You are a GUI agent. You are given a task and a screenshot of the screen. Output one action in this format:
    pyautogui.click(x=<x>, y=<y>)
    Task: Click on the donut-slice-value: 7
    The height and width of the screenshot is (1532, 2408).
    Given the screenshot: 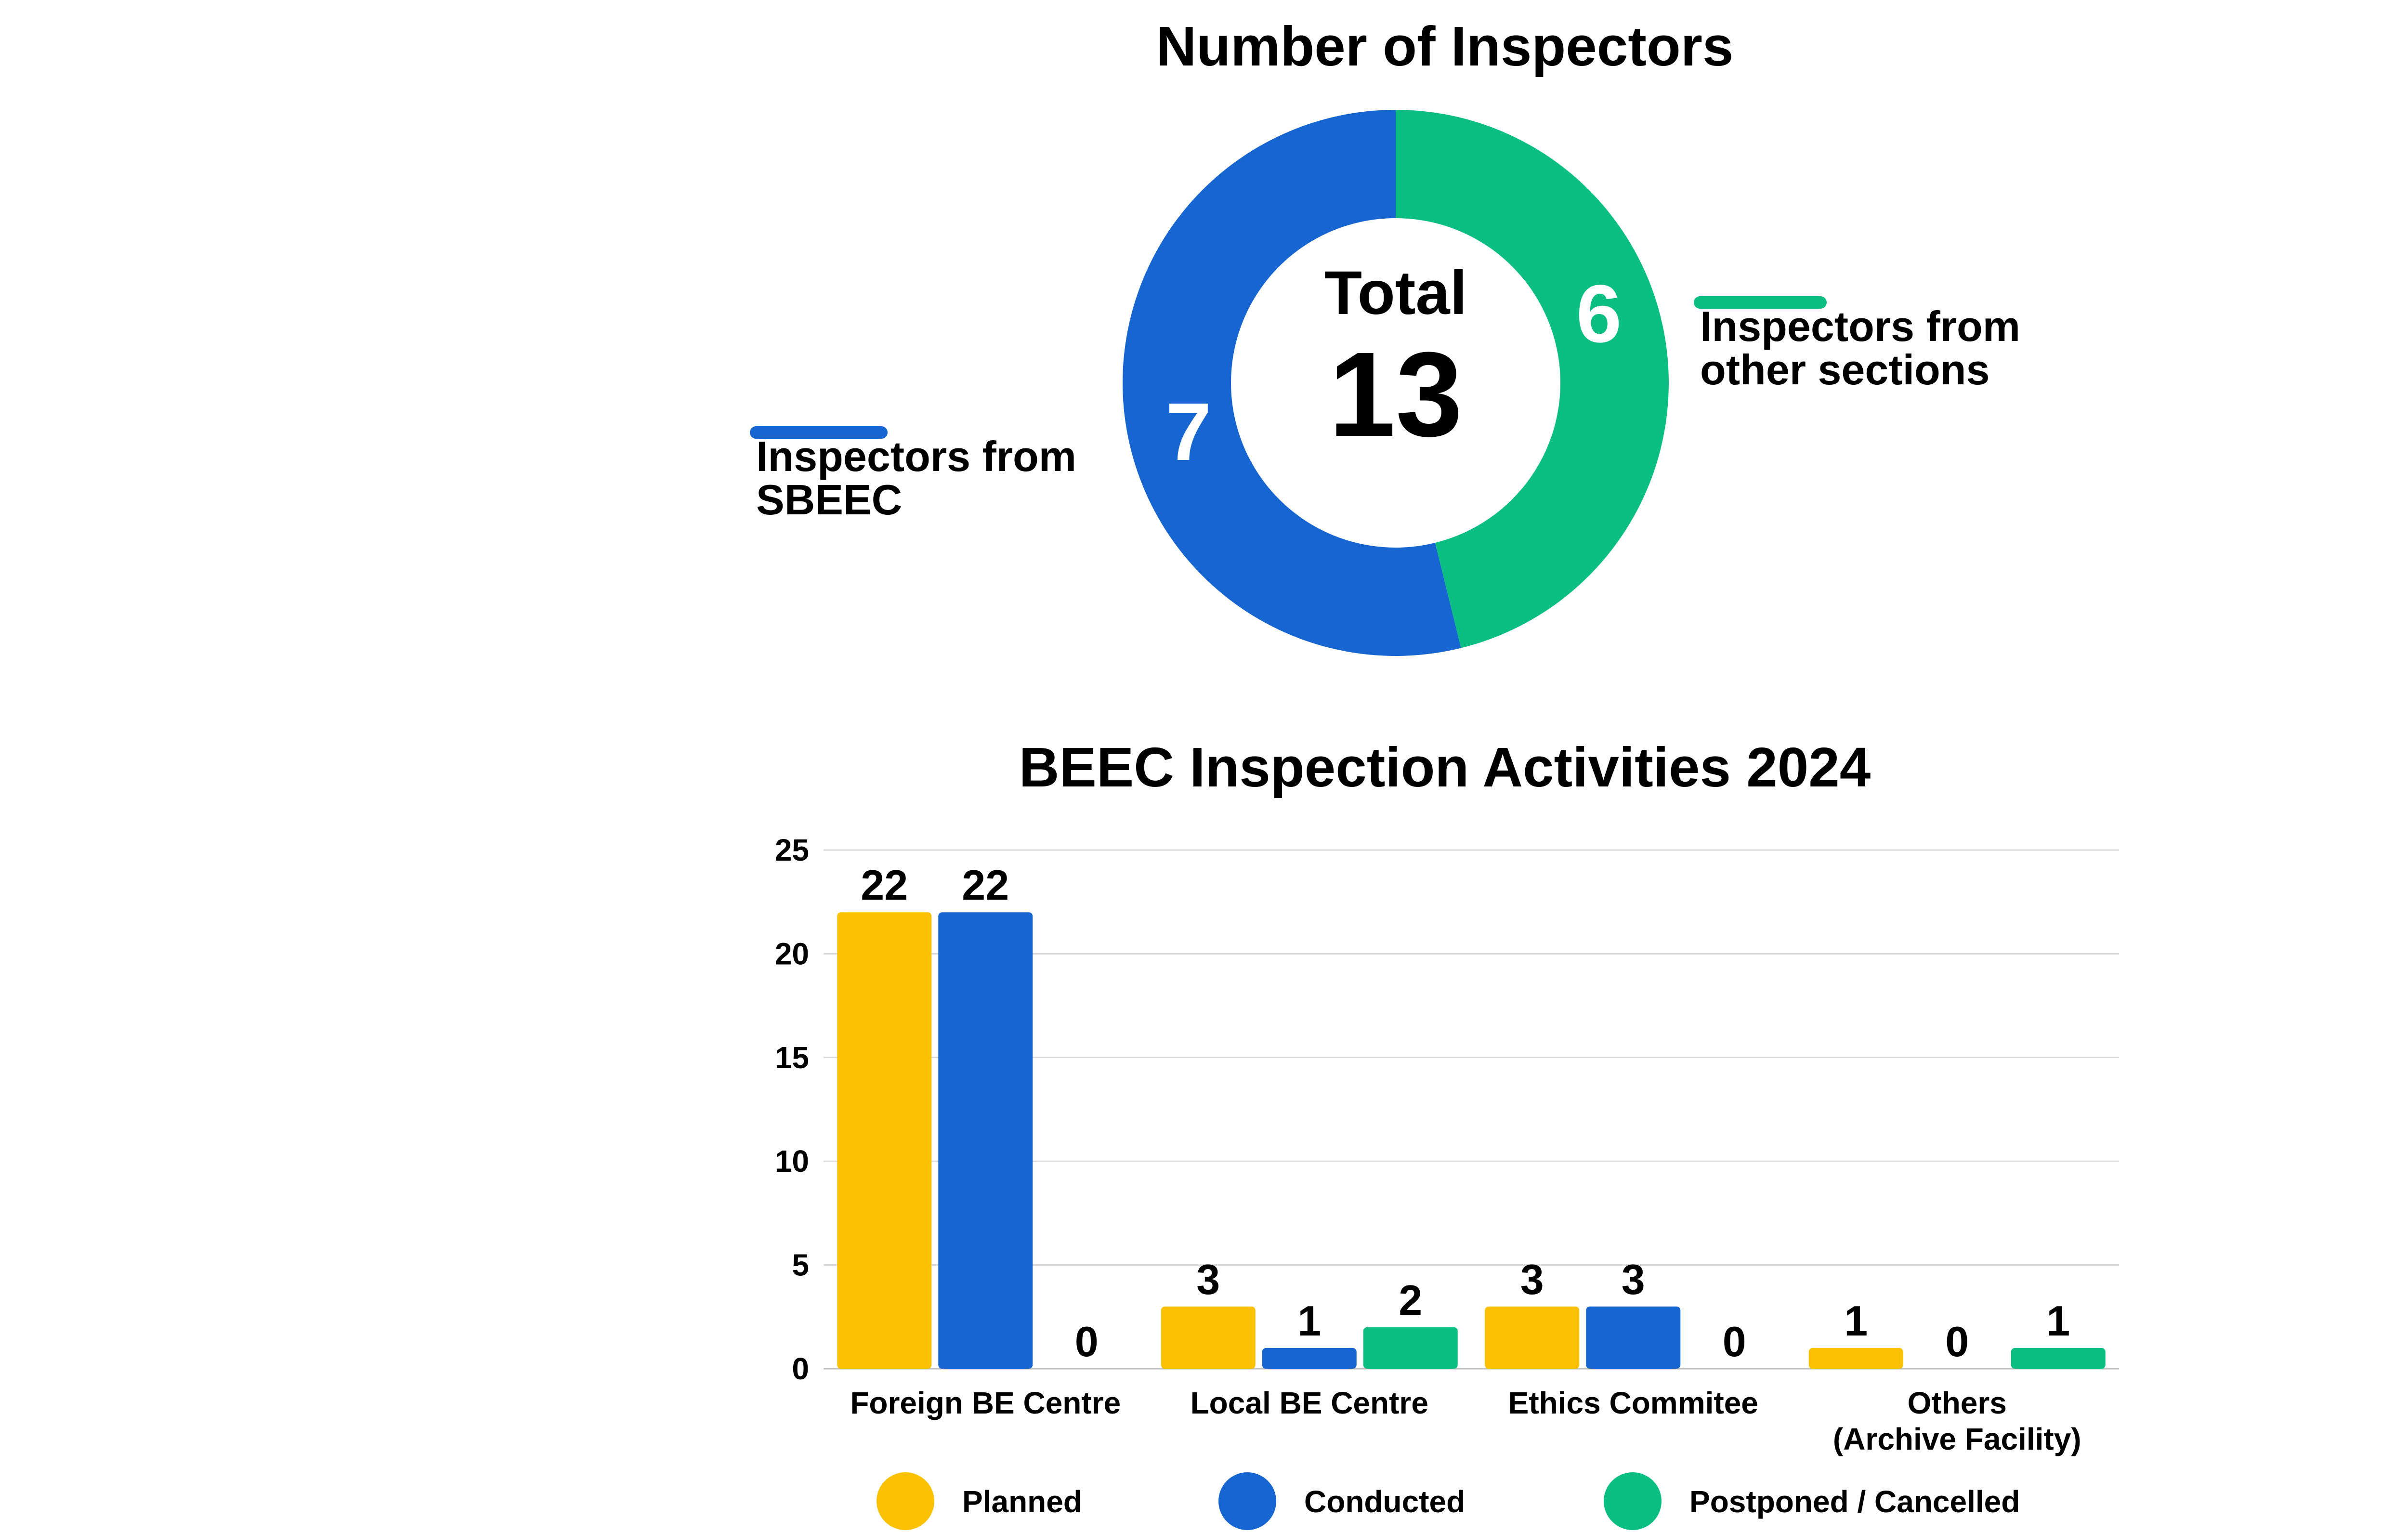 What is the action you would take?
    pyautogui.click(x=1189, y=432)
    